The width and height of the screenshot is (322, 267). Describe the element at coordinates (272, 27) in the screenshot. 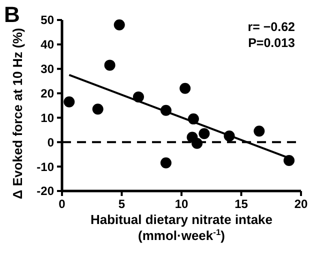

I see `annotation: r= −0.62` at that location.